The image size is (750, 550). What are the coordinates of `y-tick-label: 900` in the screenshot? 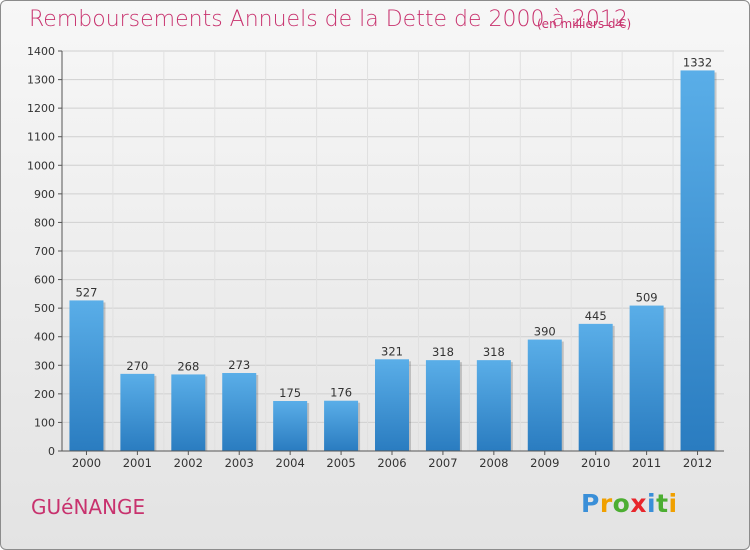 It's located at (44, 194).